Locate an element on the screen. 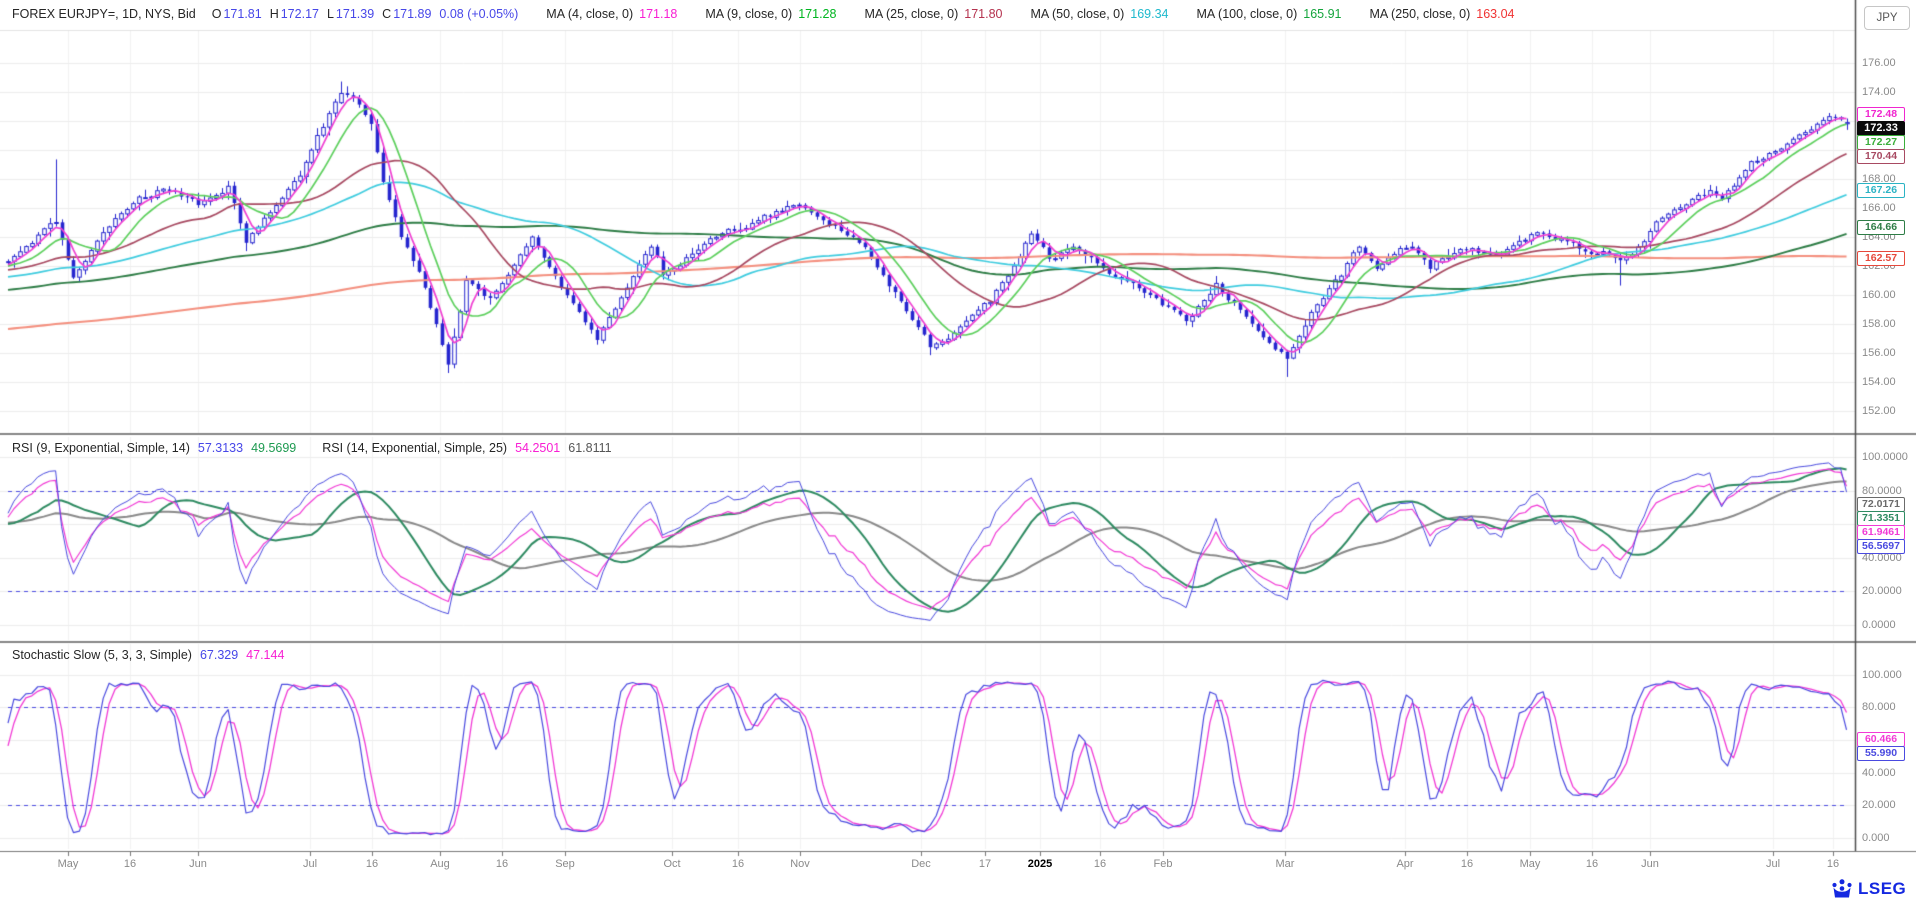 This screenshot has height=905, width=1916. rsi-tick-label: 0.0000 is located at coordinates (1879, 625).